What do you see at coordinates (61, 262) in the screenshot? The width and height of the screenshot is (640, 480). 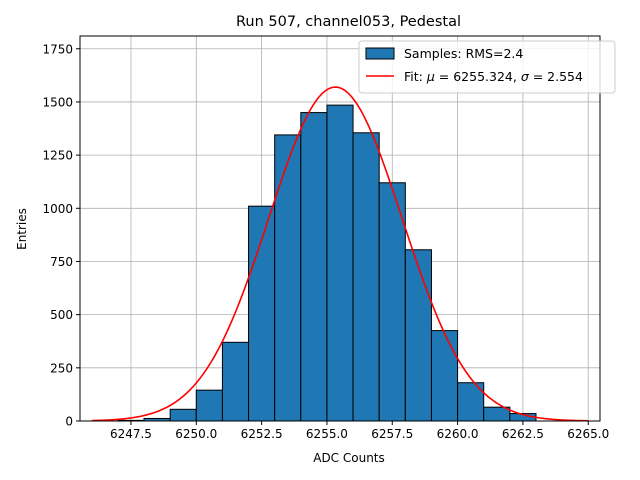 I see `y-tick-label: 750` at bounding box center [61, 262].